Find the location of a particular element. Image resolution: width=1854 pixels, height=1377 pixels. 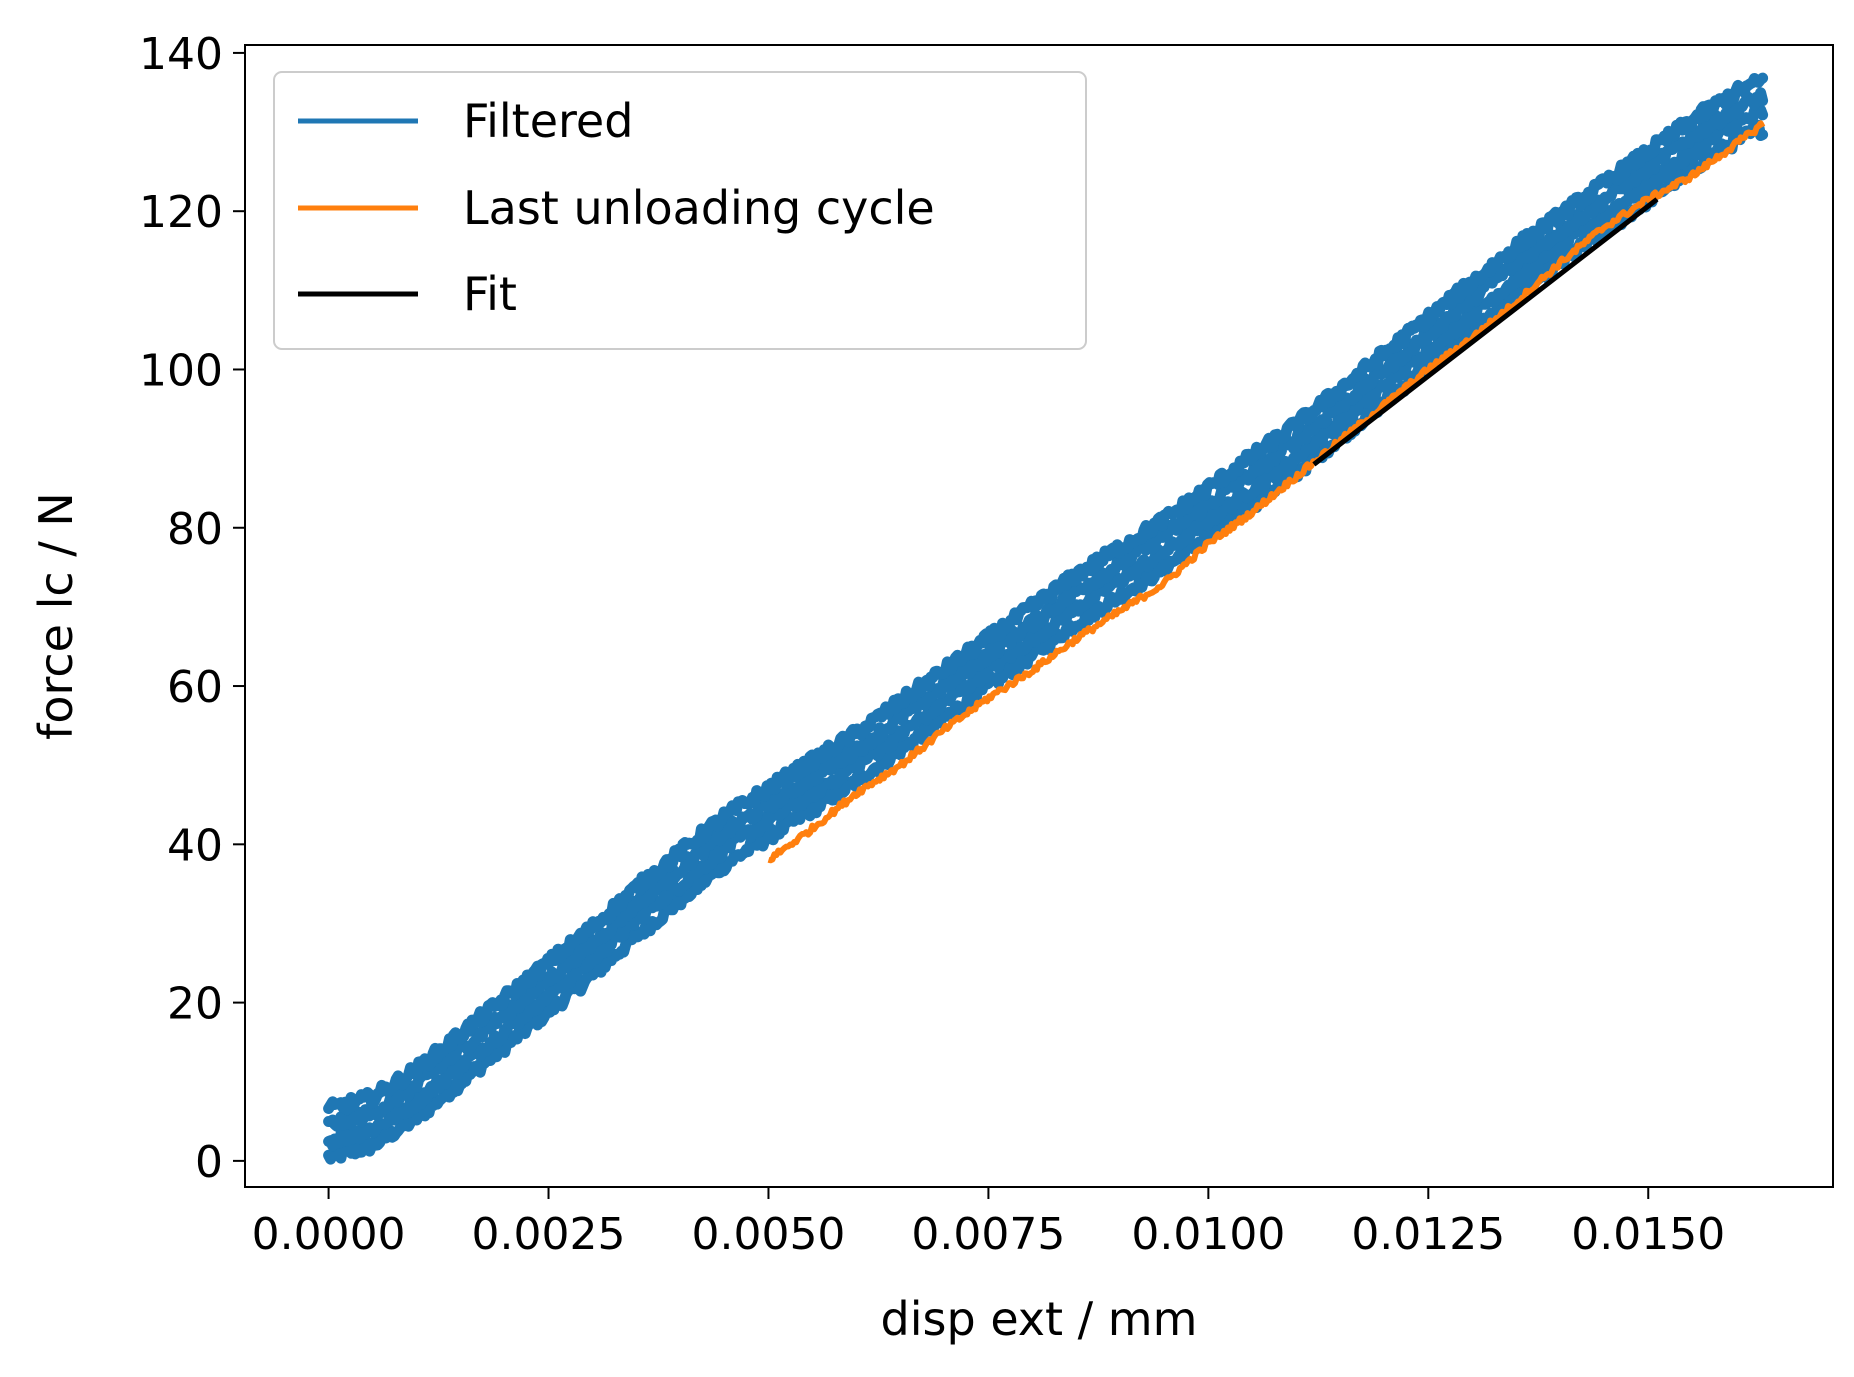

y-tick-label: 140 is located at coordinates (181, 54).